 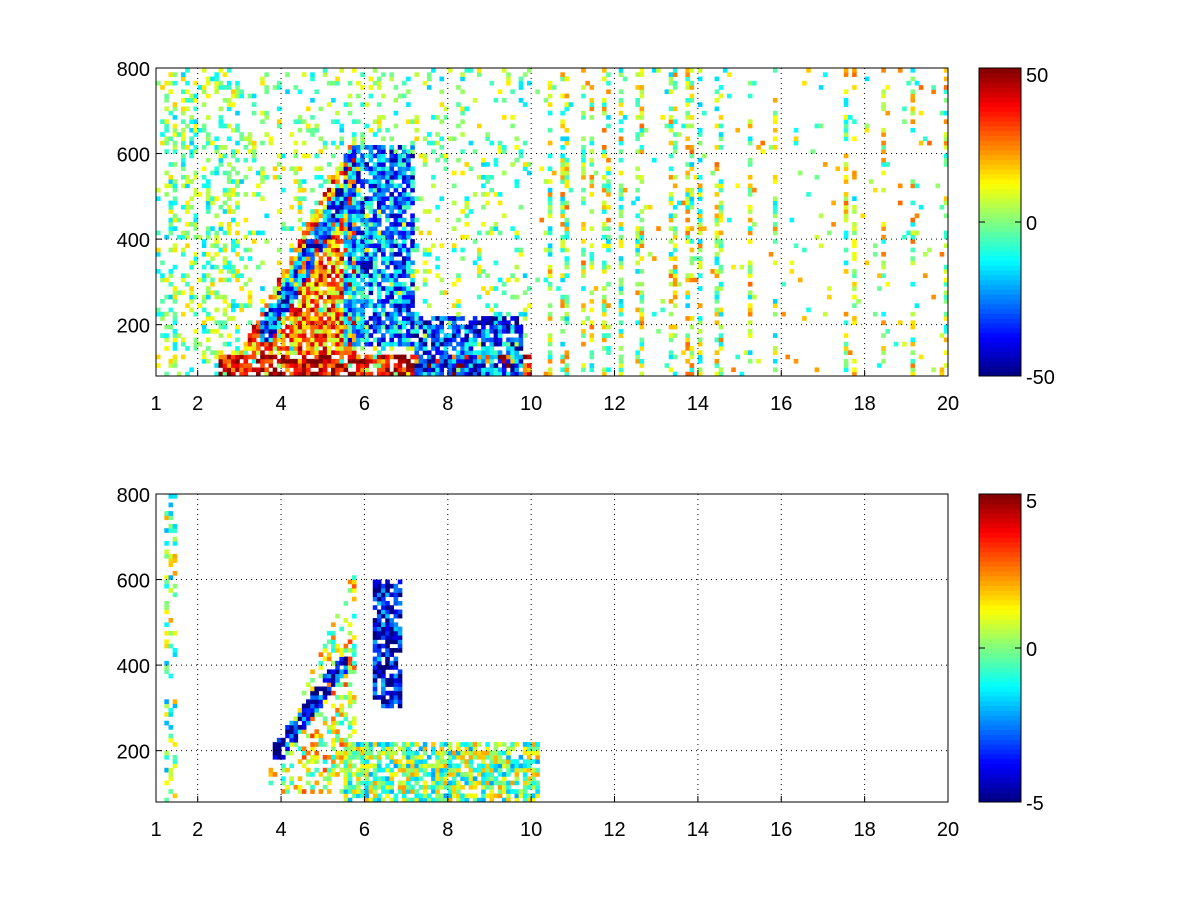 What do you see at coordinates (133, 327) in the screenshot?
I see `y-tick-label: 200` at bounding box center [133, 327].